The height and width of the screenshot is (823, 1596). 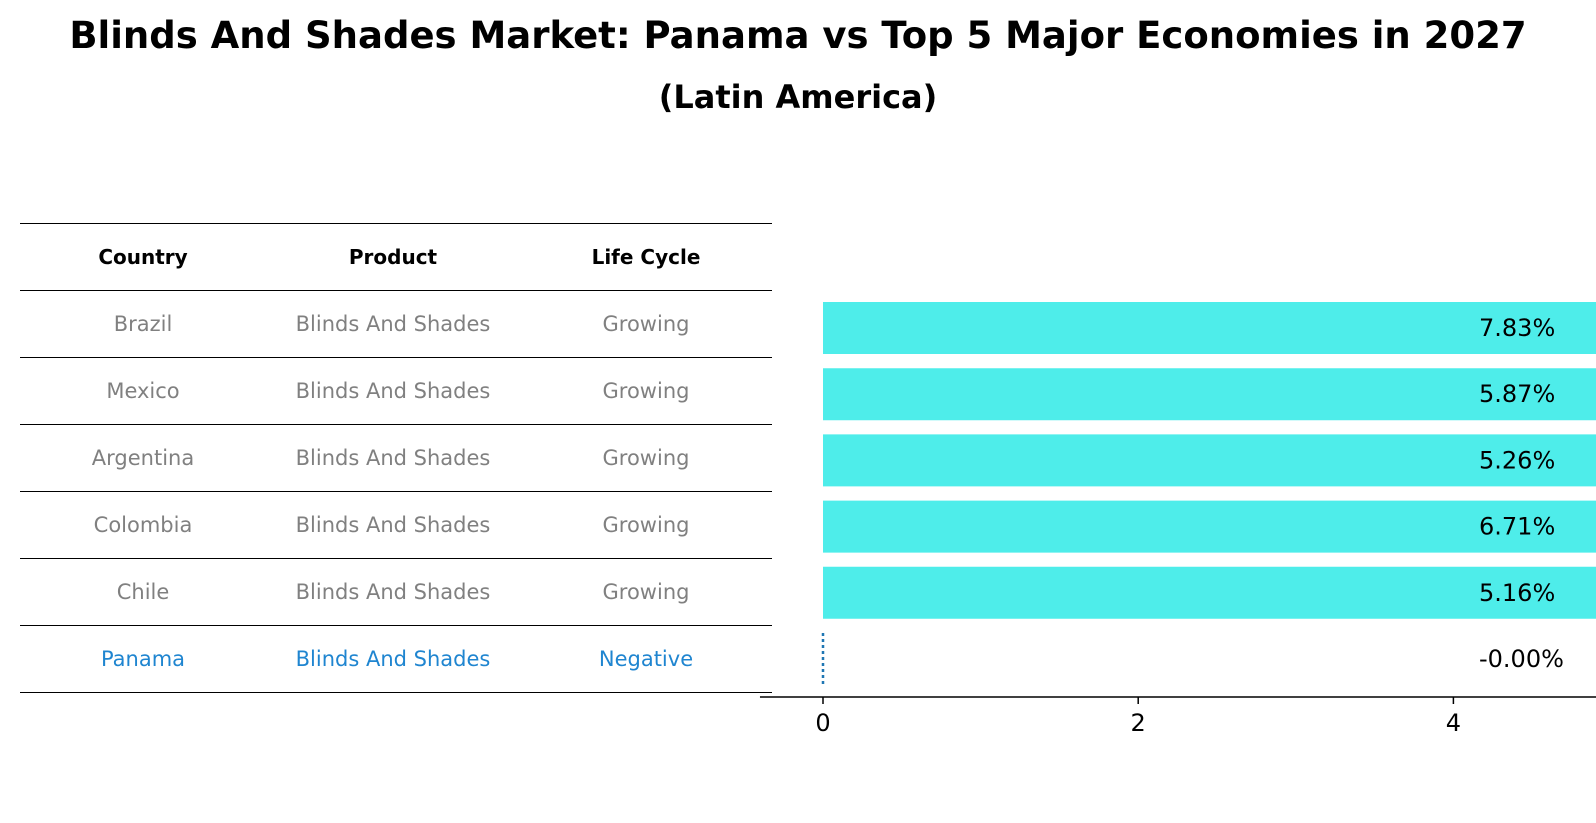 What do you see at coordinates (1138, 723) in the screenshot?
I see `x-tick-label: 2` at bounding box center [1138, 723].